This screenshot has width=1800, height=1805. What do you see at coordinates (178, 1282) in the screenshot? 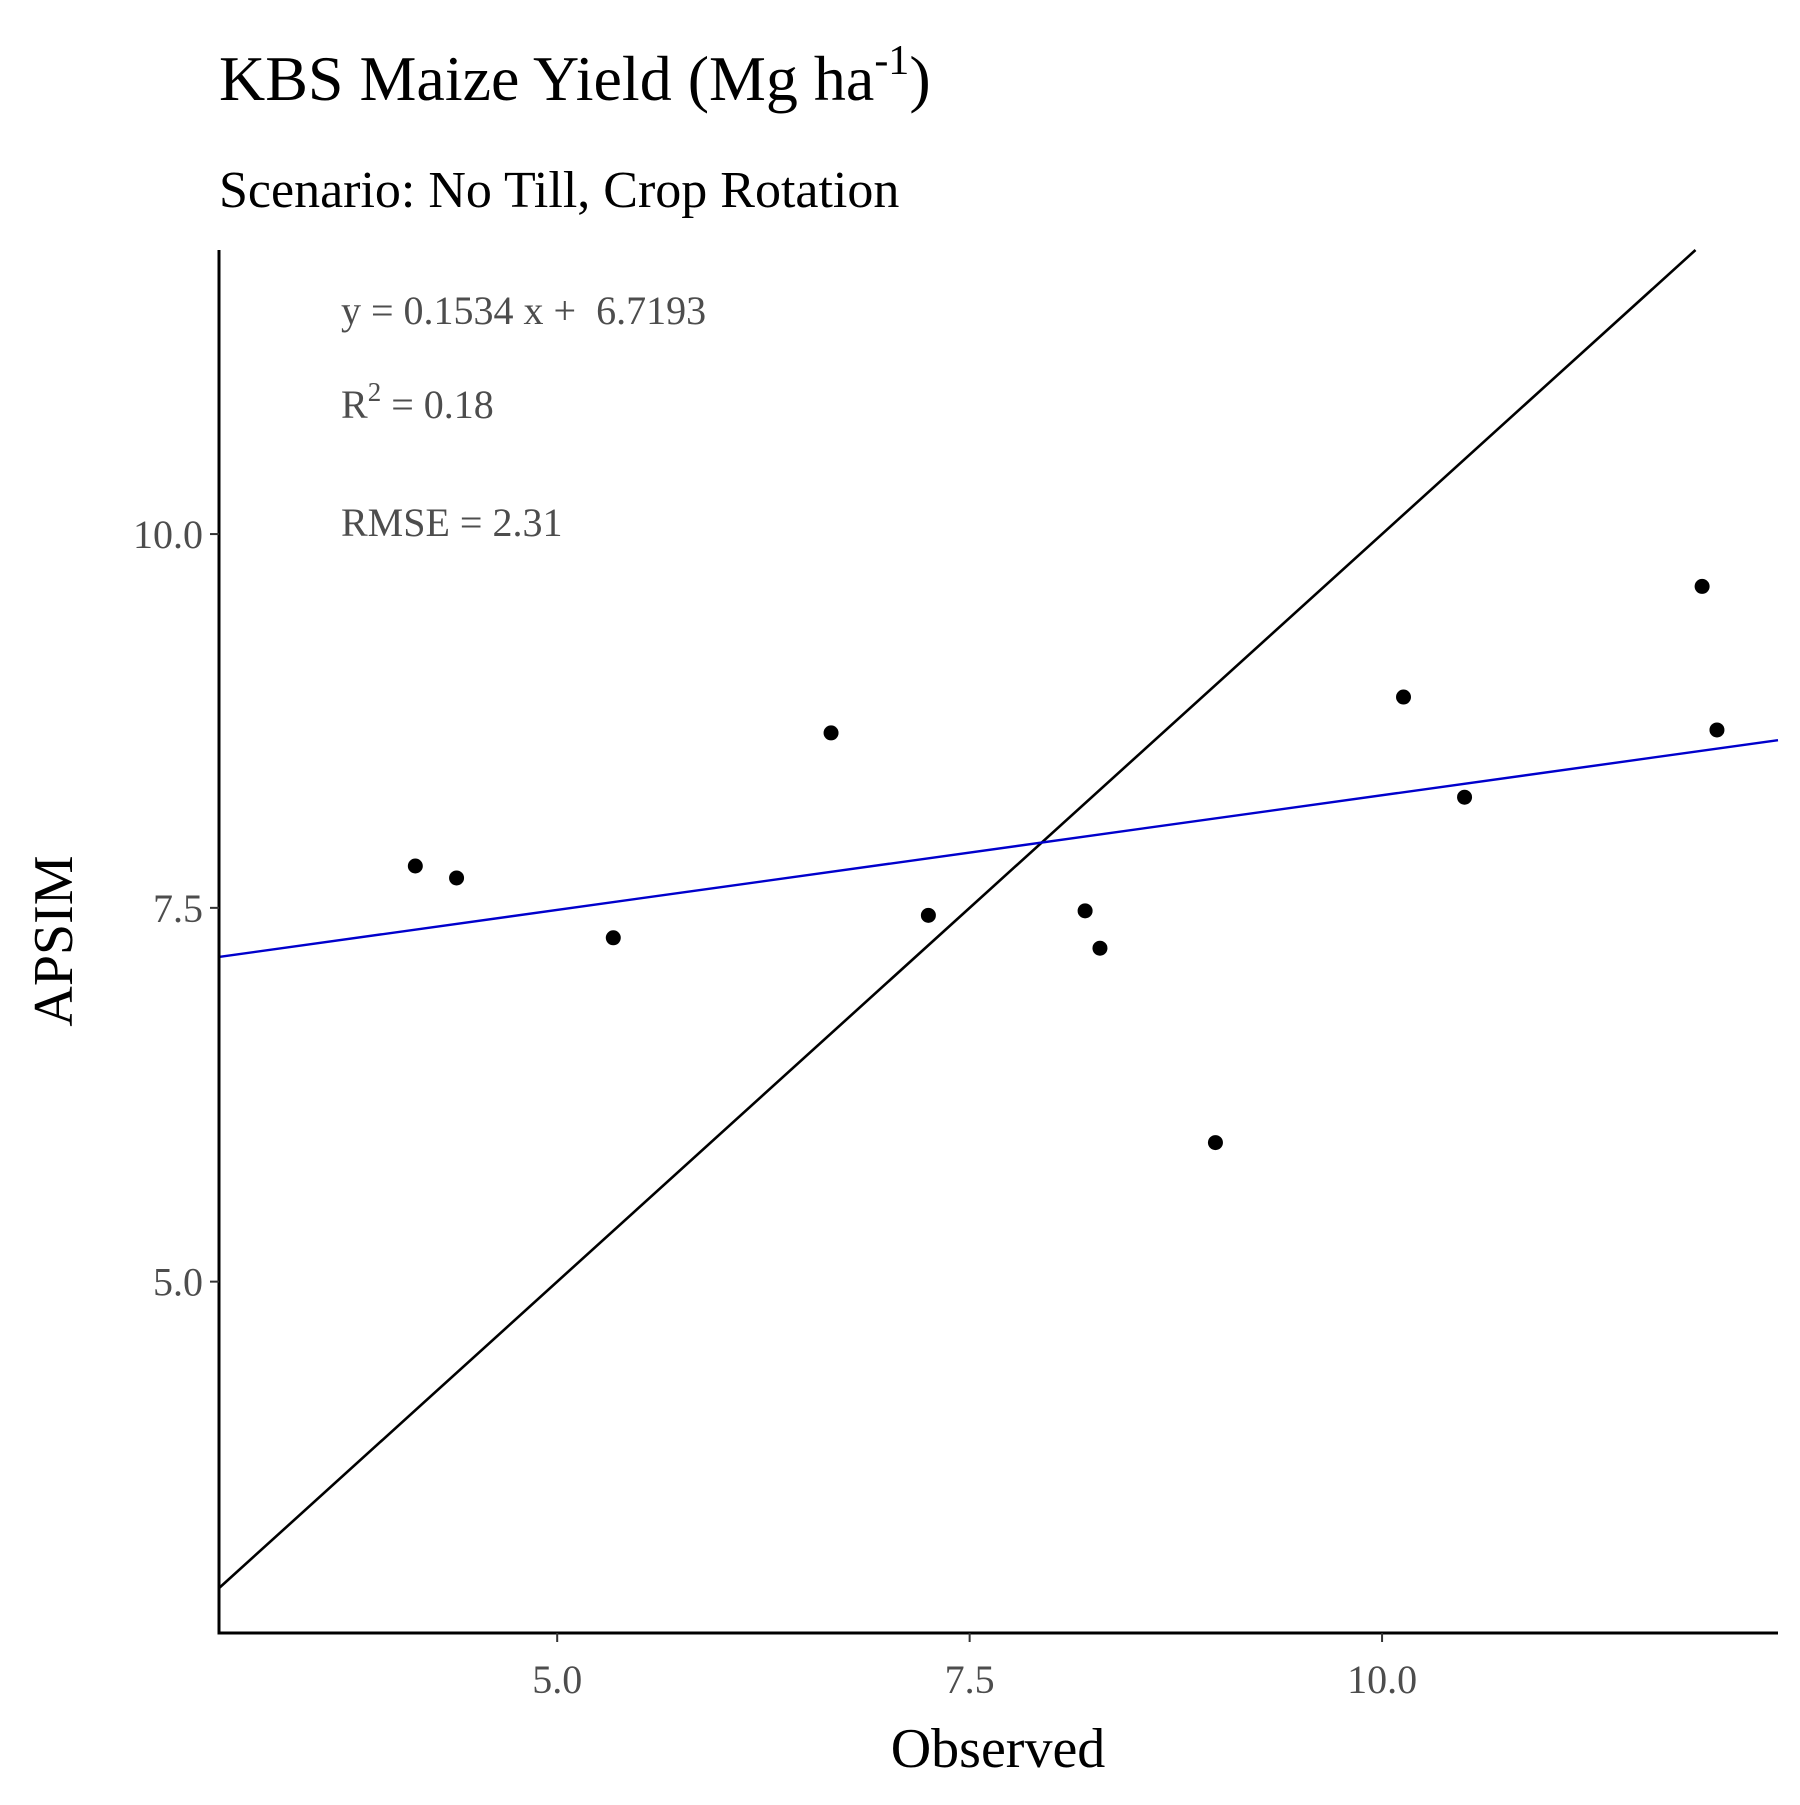
I see `y-tick-label: 5.0` at bounding box center [178, 1282].